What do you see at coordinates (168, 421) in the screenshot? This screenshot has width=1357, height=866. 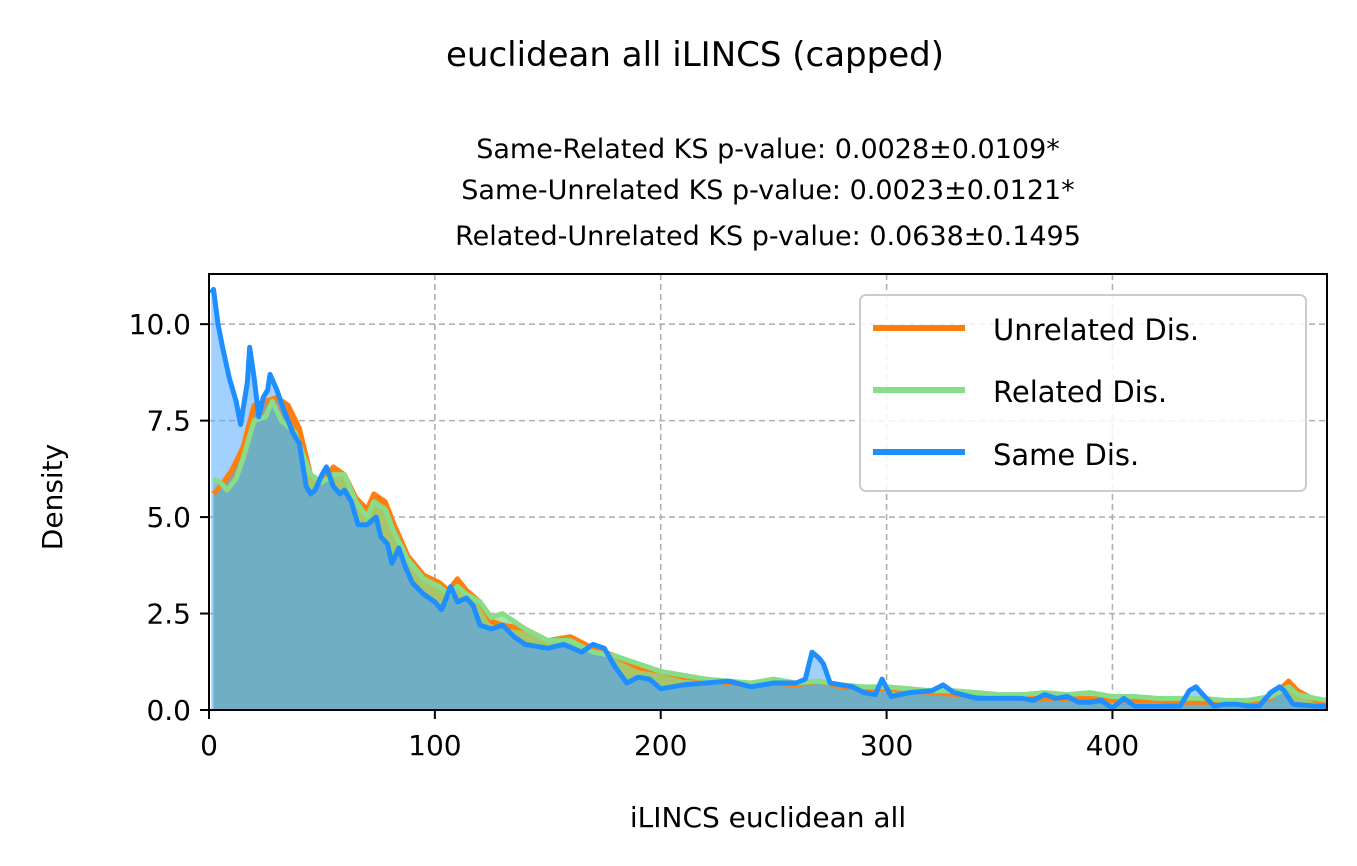 I see `y-tick-label: 7.5` at bounding box center [168, 421].